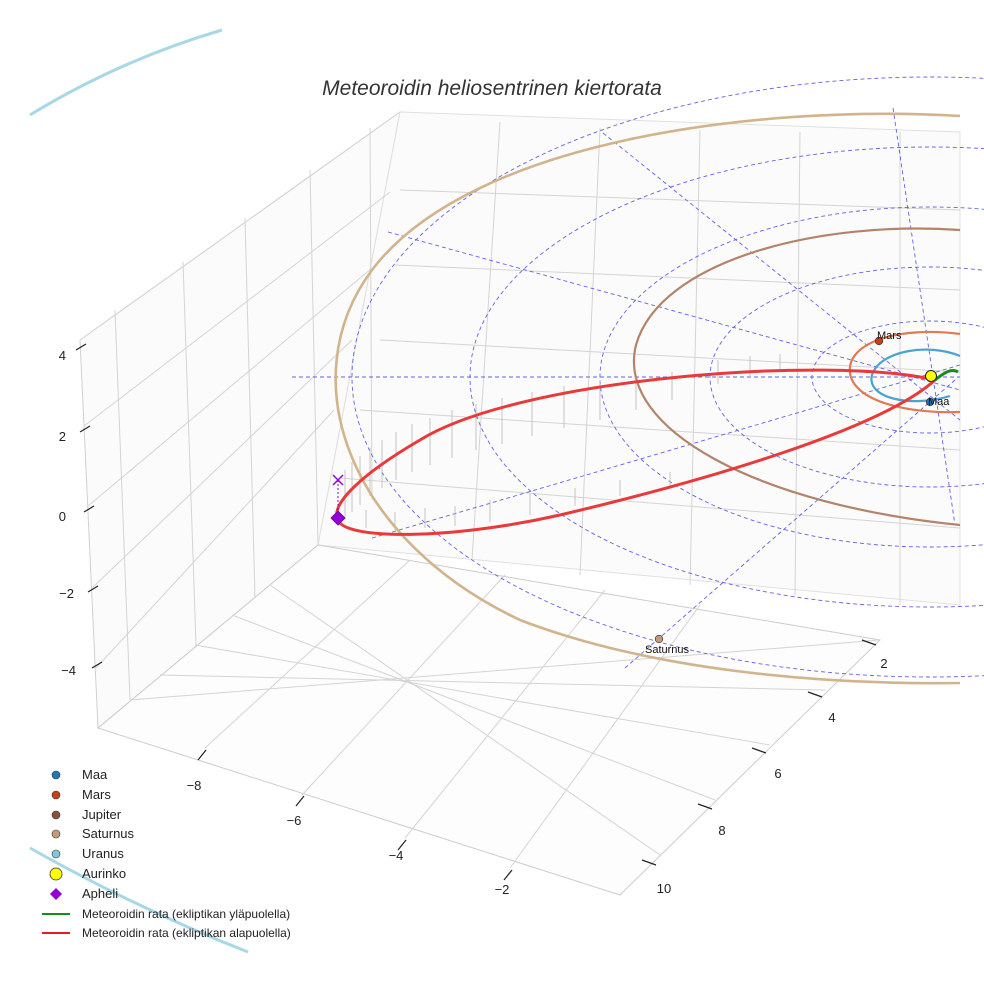  Describe the element at coordinates (930, 402) in the screenshot. I see `earth-marker` at that location.